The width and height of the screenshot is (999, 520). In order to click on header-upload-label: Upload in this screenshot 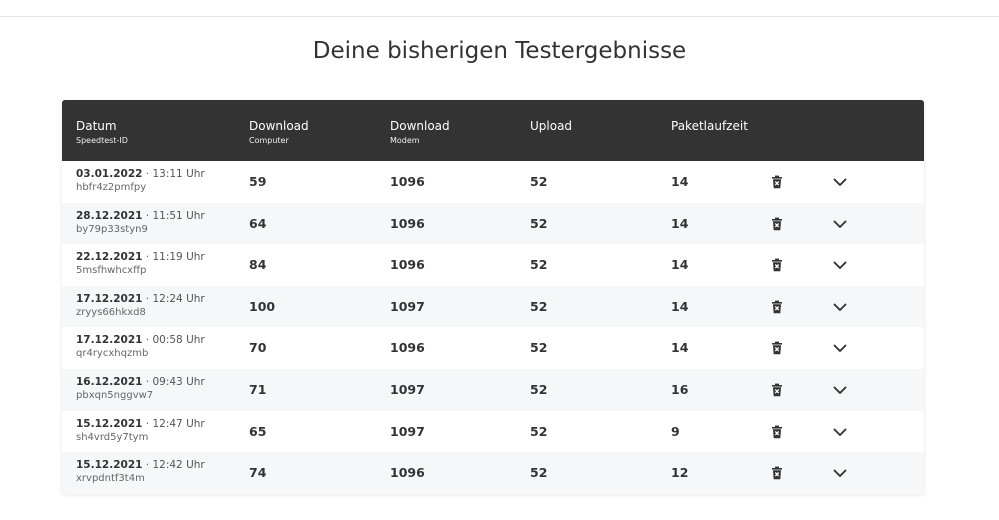, I will do `click(551, 126)`.